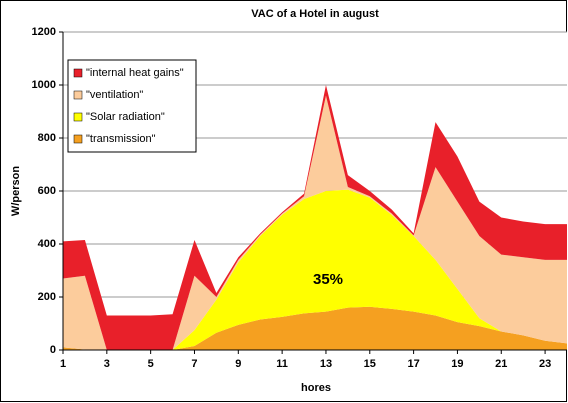 The width and height of the screenshot is (568, 403). What do you see at coordinates (47, 191) in the screenshot?
I see `y-tick-label: 600` at bounding box center [47, 191].